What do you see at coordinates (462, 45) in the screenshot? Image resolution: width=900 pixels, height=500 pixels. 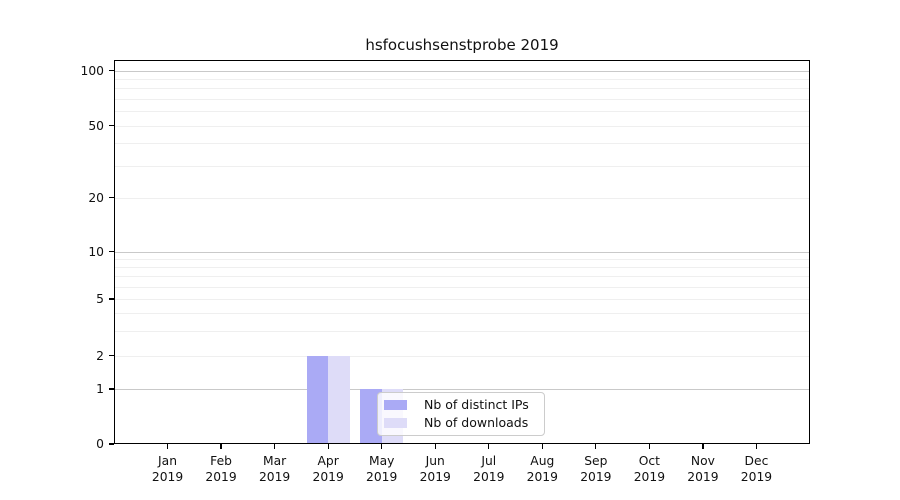 I see `chart-title: hsfocushsenstprobe 2019` at bounding box center [462, 45].